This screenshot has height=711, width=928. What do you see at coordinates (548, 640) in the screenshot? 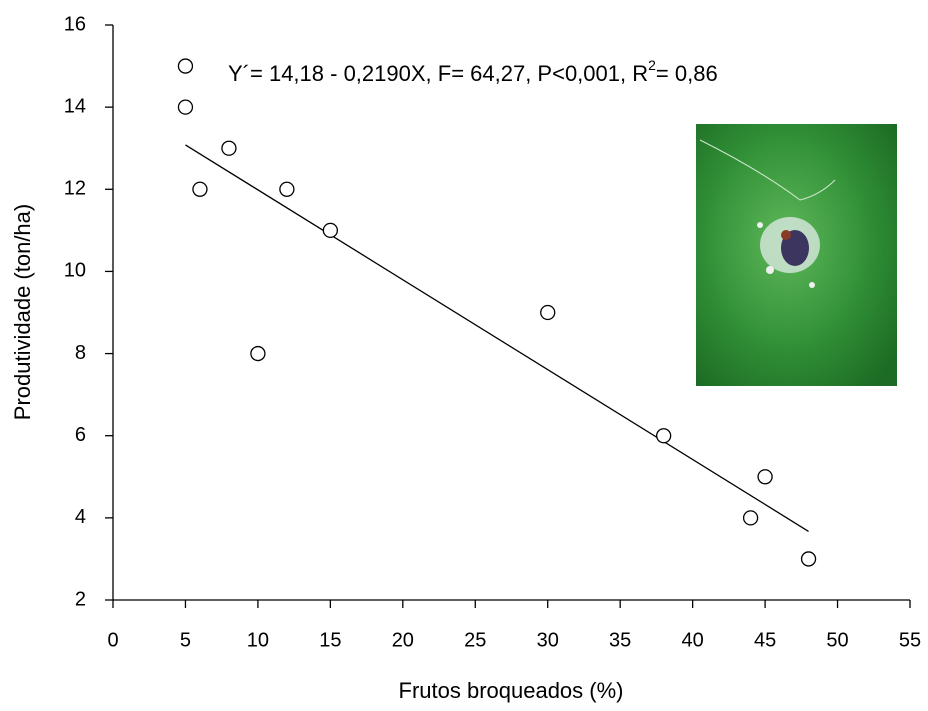
I see `x-tick-label: 30` at bounding box center [548, 640].